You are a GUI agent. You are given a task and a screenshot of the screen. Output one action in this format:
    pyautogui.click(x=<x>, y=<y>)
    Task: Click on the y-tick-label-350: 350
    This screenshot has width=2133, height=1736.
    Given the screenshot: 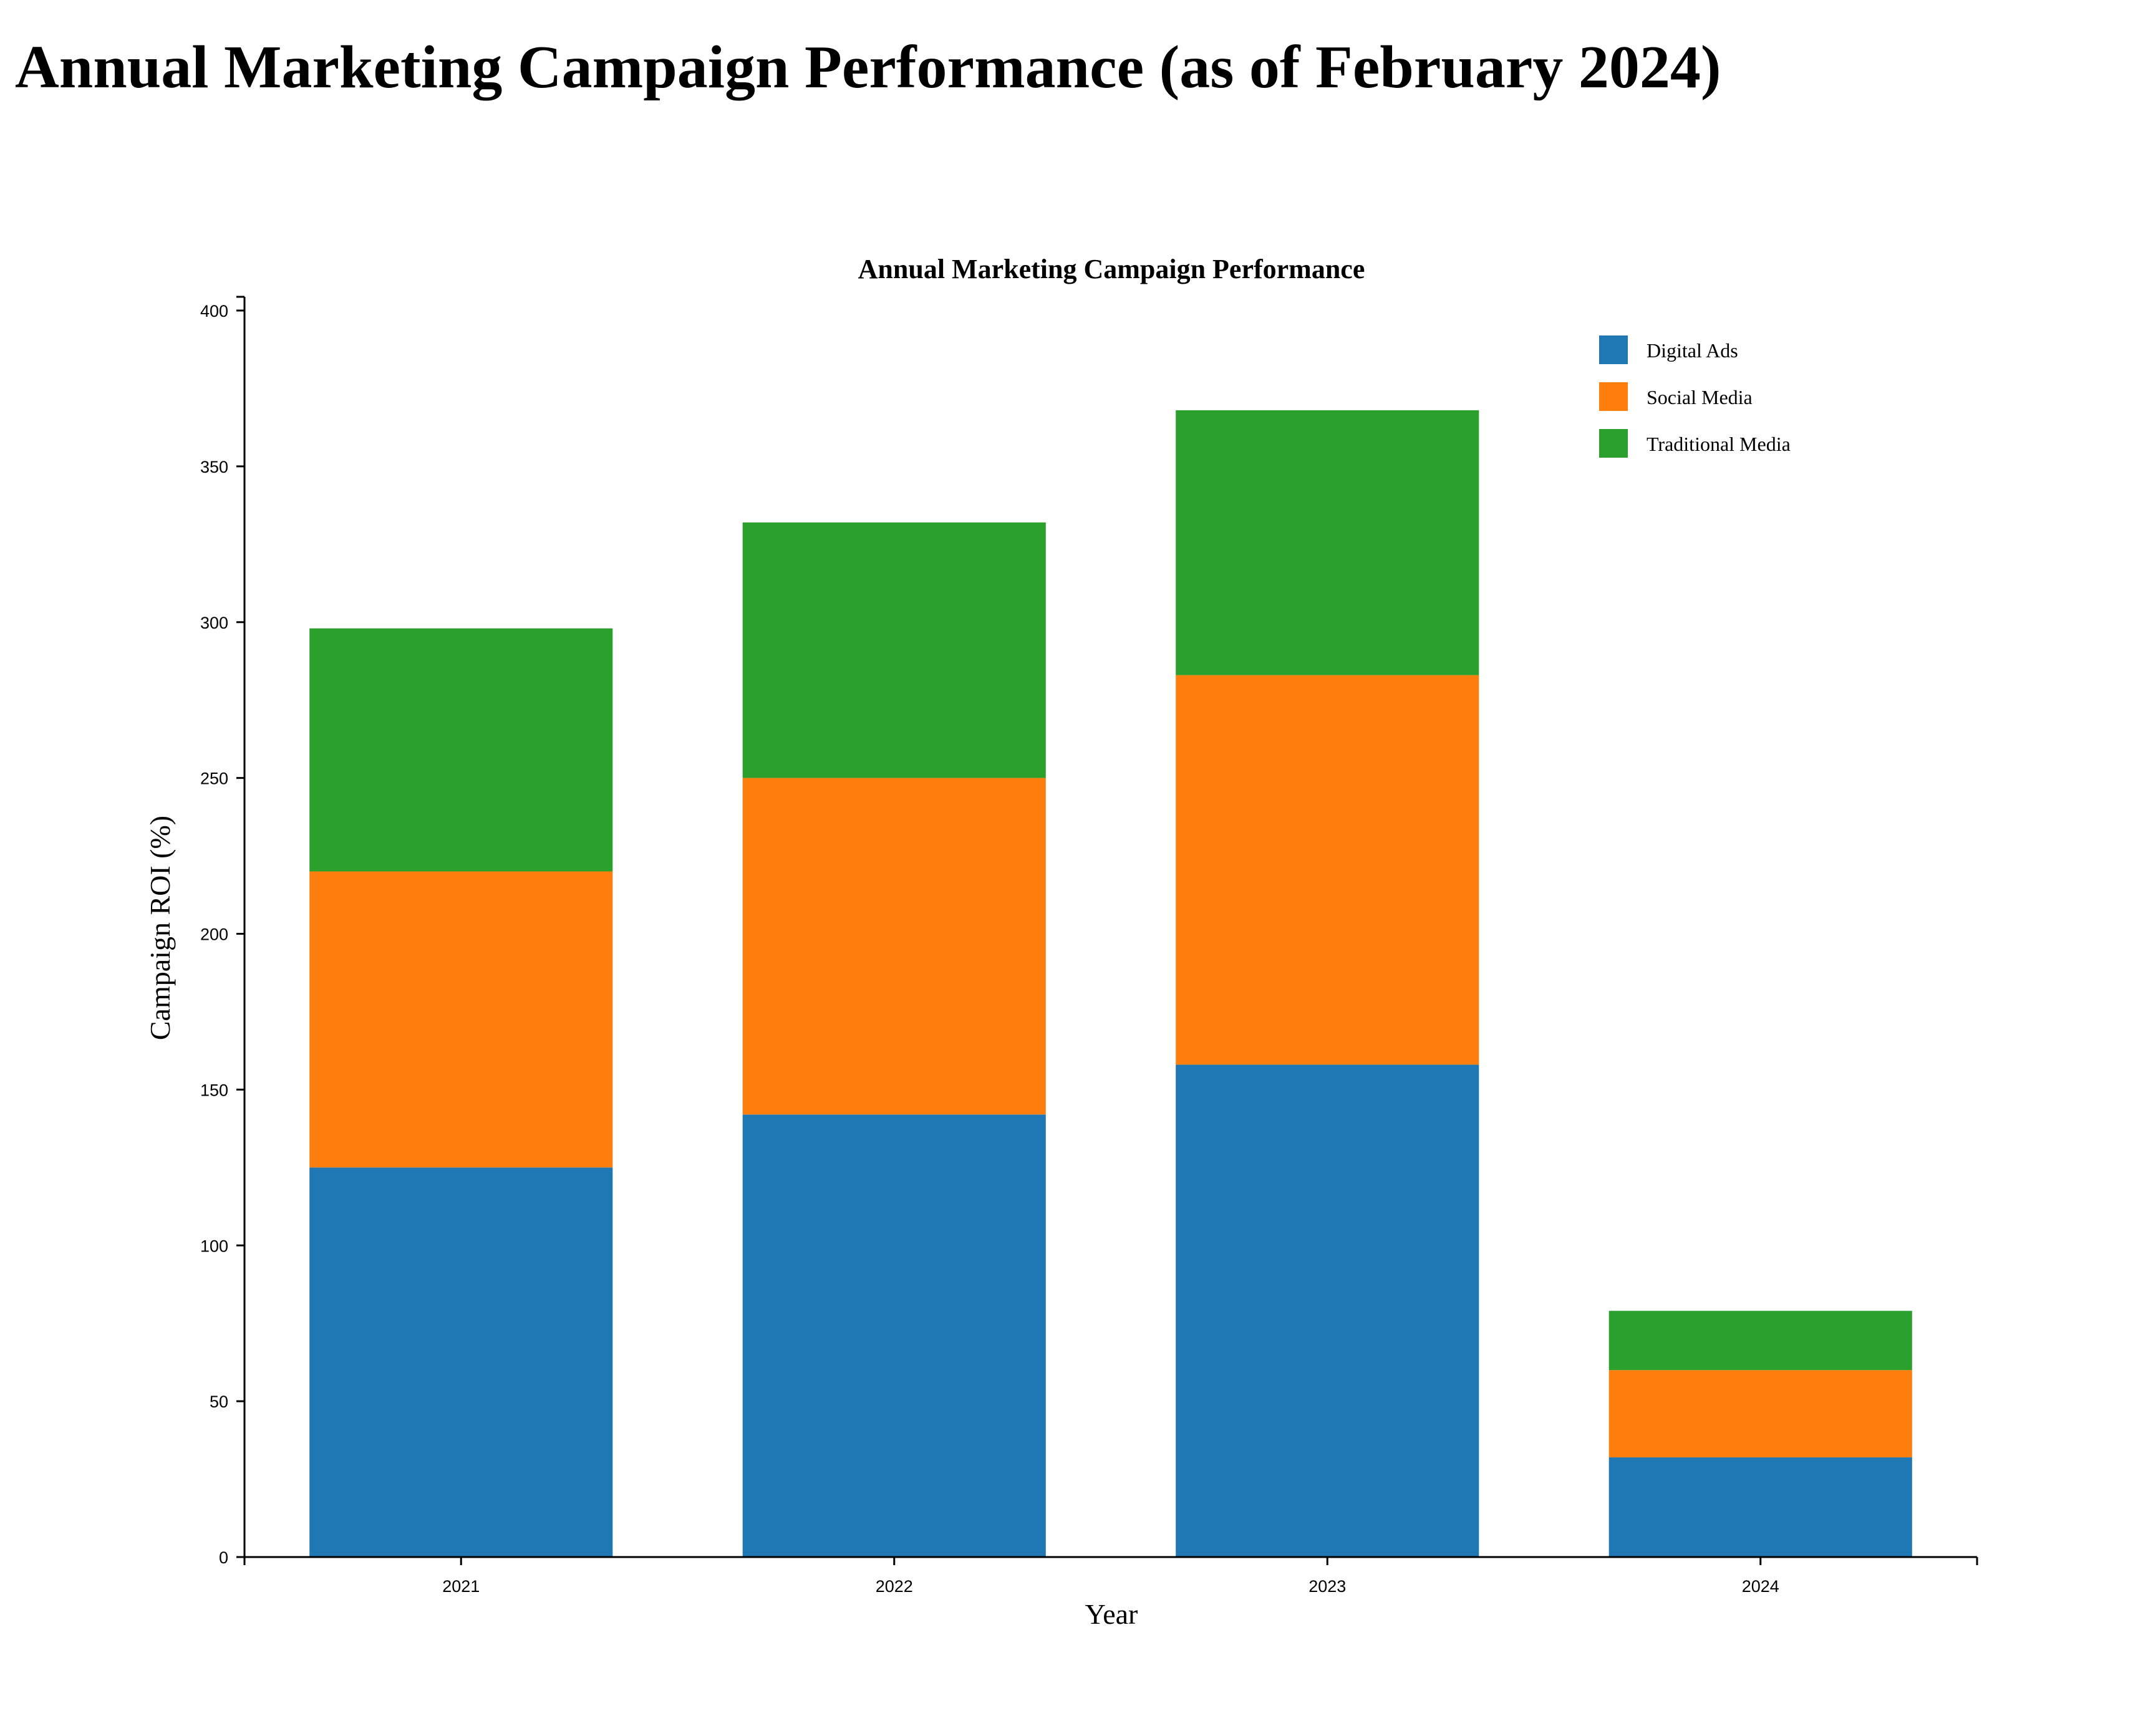 What is the action you would take?
    pyautogui.click(x=214, y=467)
    